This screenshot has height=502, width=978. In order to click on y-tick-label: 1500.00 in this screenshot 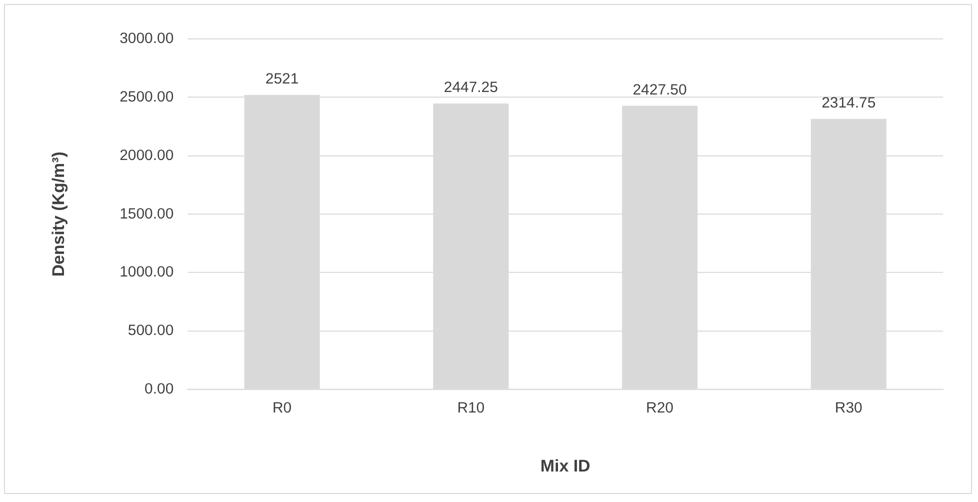, I will do `click(147, 213)`.